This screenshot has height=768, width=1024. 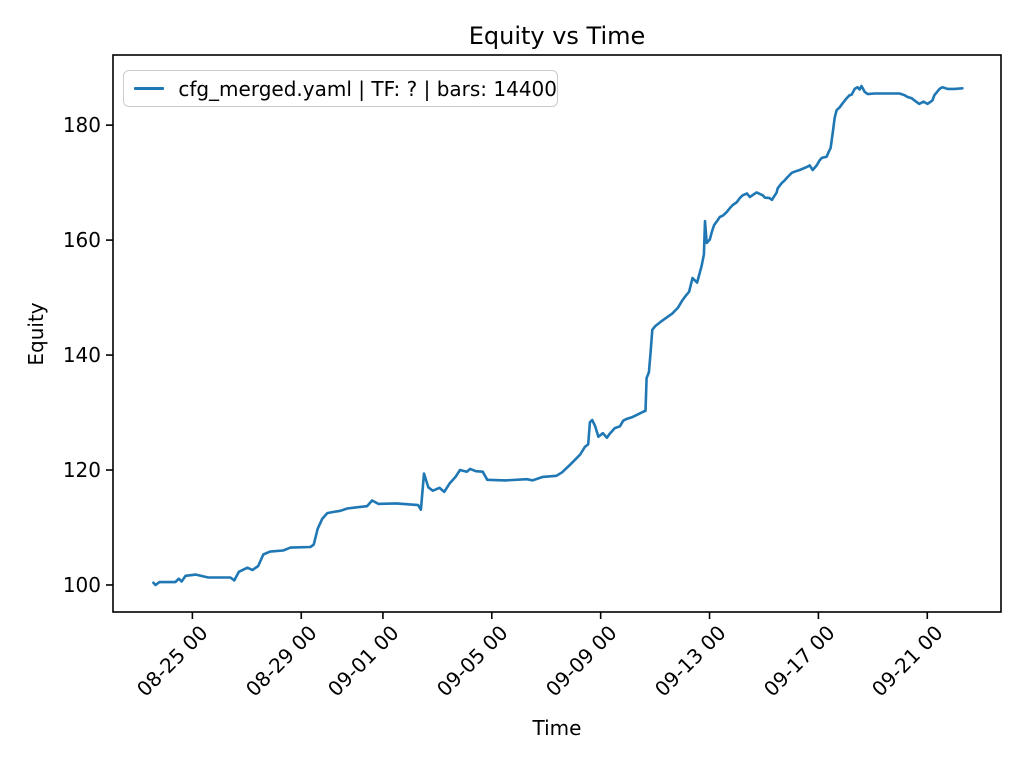 I want to click on y-axis-label: Equity, so click(x=36, y=334).